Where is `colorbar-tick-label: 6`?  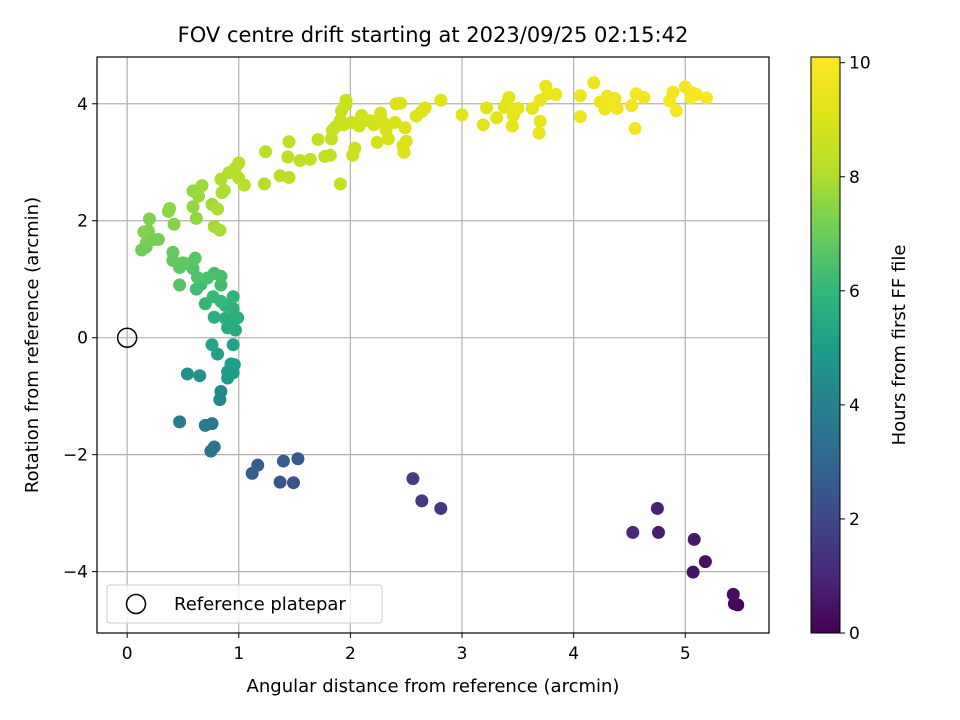 colorbar-tick-label: 6 is located at coordinates (854, 292).